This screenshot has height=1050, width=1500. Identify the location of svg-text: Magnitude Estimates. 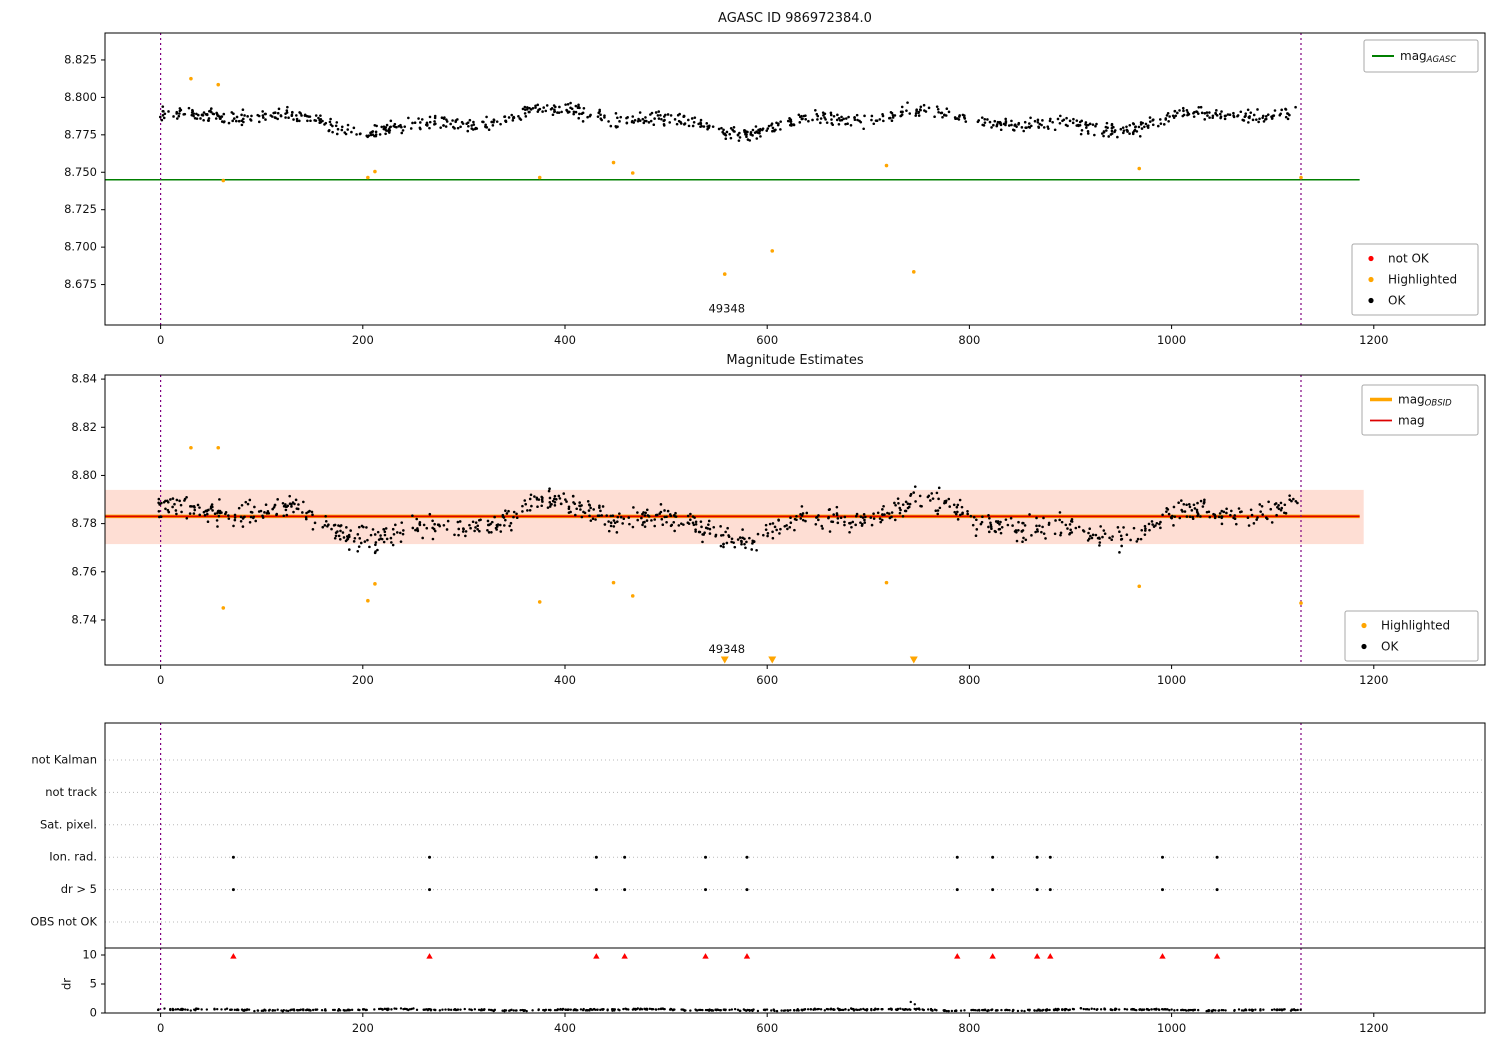
(794, 360).